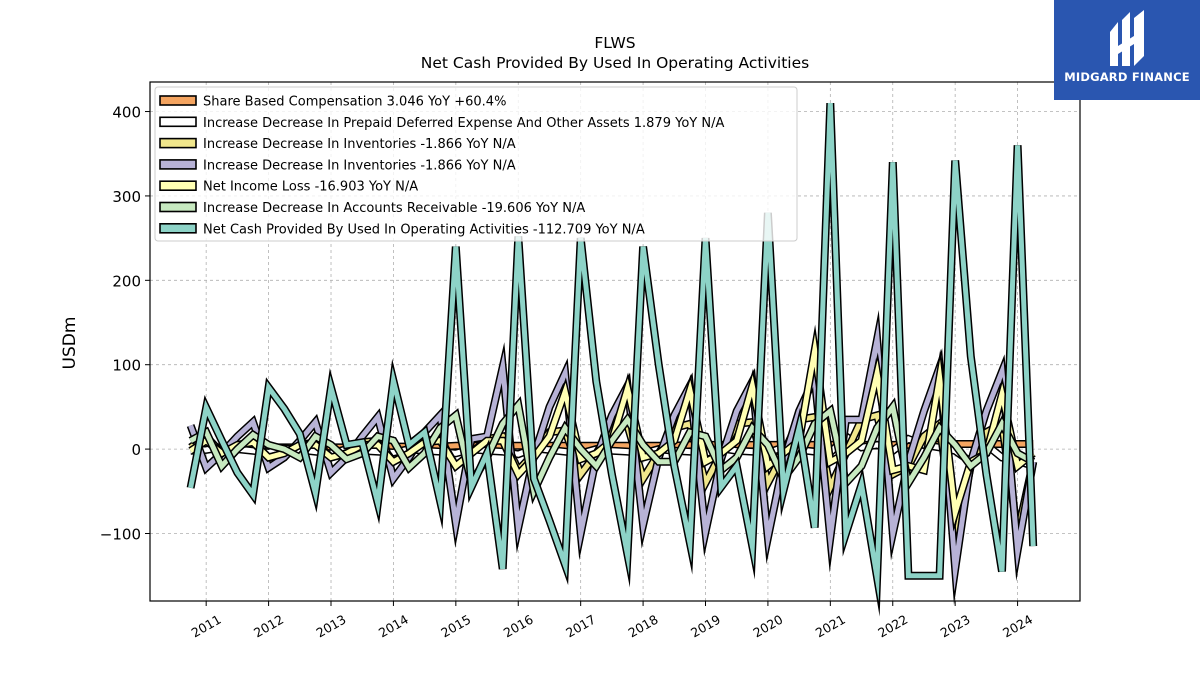  What do you see at coordinates (455, 626) in the screenshot?
I see `x-tick-label: 2015` at bounding box center [455, 626].